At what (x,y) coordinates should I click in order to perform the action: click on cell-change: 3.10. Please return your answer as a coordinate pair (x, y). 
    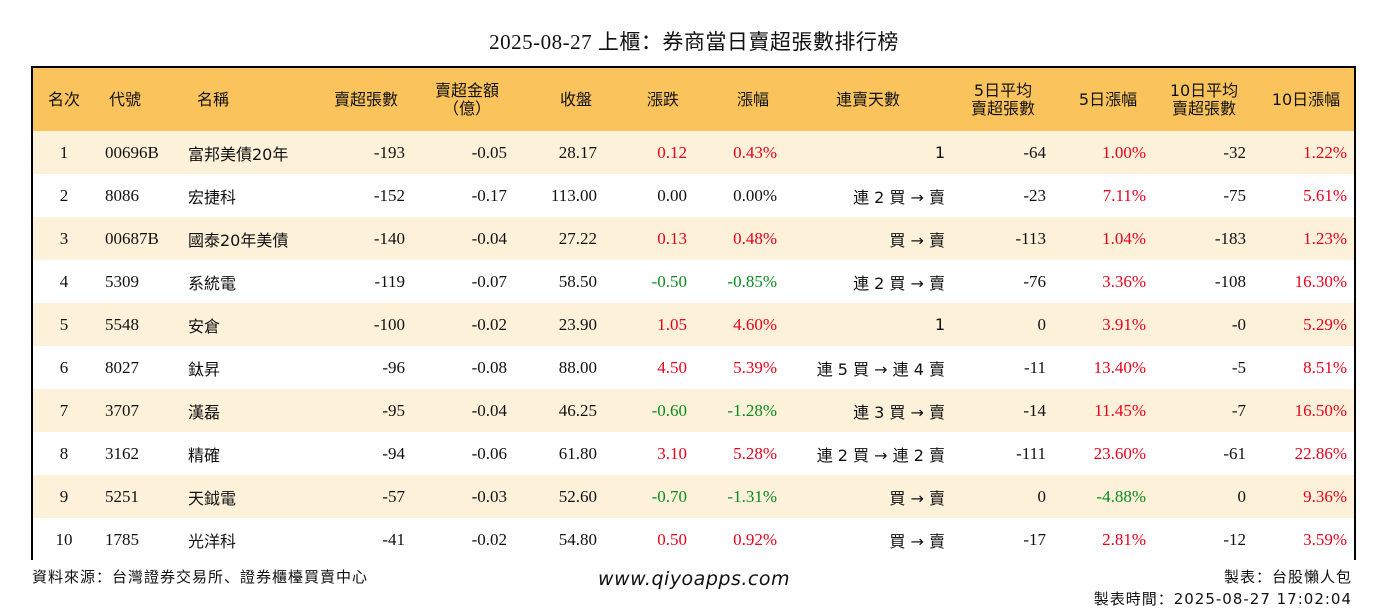
    Looking at the image, I should click on (672, 453).